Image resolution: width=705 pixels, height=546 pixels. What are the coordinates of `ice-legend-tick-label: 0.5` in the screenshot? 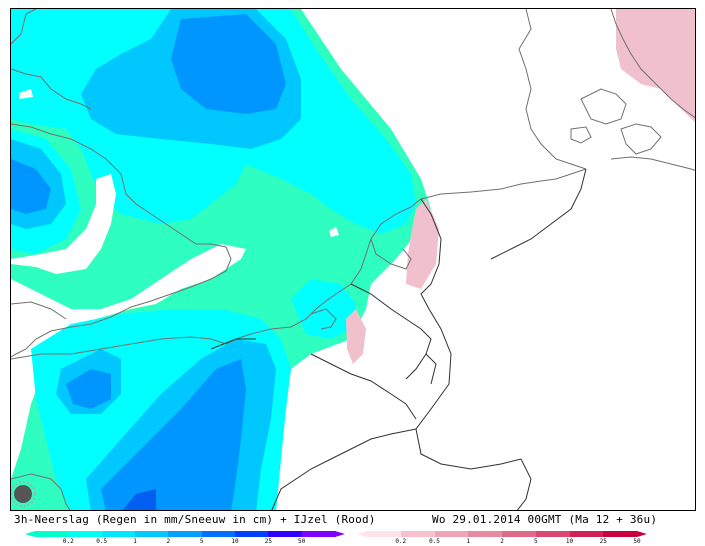 It's located at (434, 541).